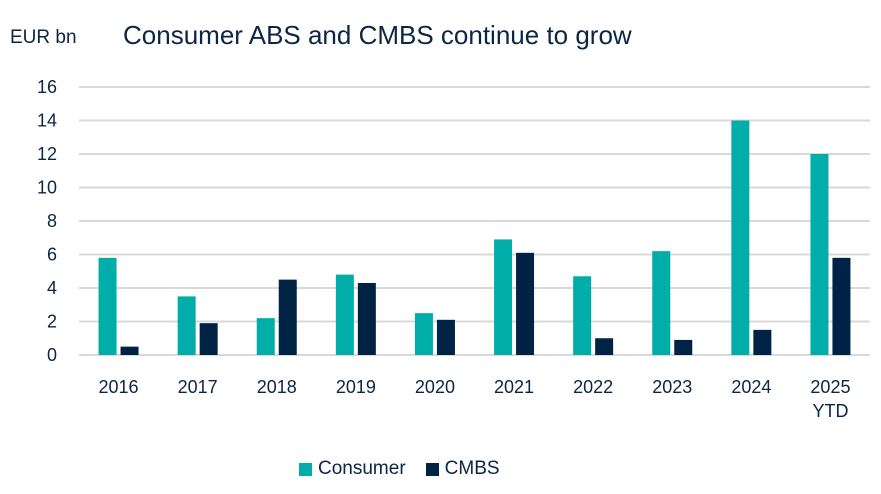 The height and width of the screenshot is (494, 881). I want to click on bar-cmbs-2025-ytd, so click(841, 306).